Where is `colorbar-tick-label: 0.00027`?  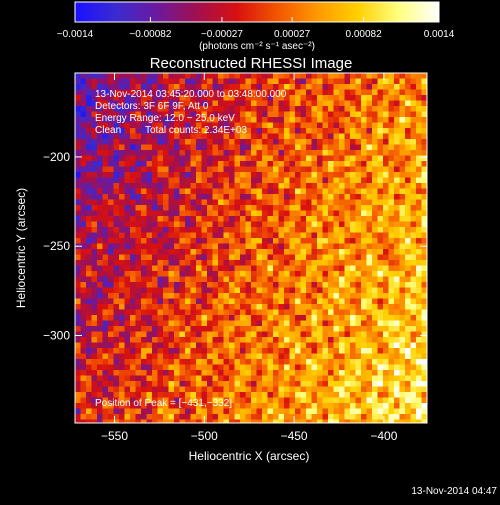 colorbar-tick-label: 0.00027 is located at coordinates (292, 34).